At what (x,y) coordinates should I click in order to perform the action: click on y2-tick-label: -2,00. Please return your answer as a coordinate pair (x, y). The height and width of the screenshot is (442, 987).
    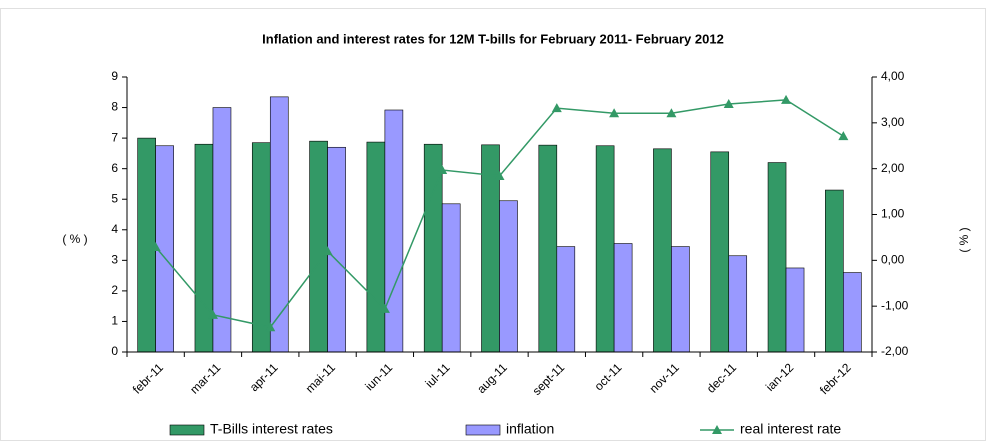
    Looking at the image, I should click on (895, 351).